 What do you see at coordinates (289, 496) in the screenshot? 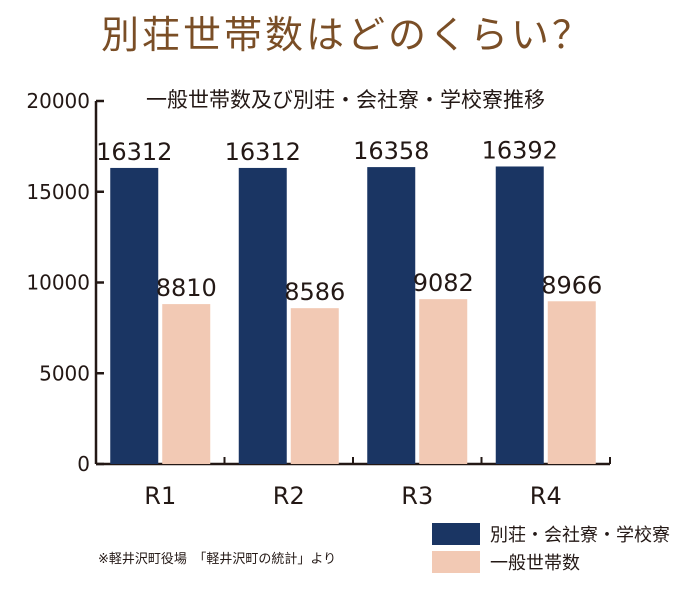
I see `x-tick-label: R2` at bounding box center [289, 496].